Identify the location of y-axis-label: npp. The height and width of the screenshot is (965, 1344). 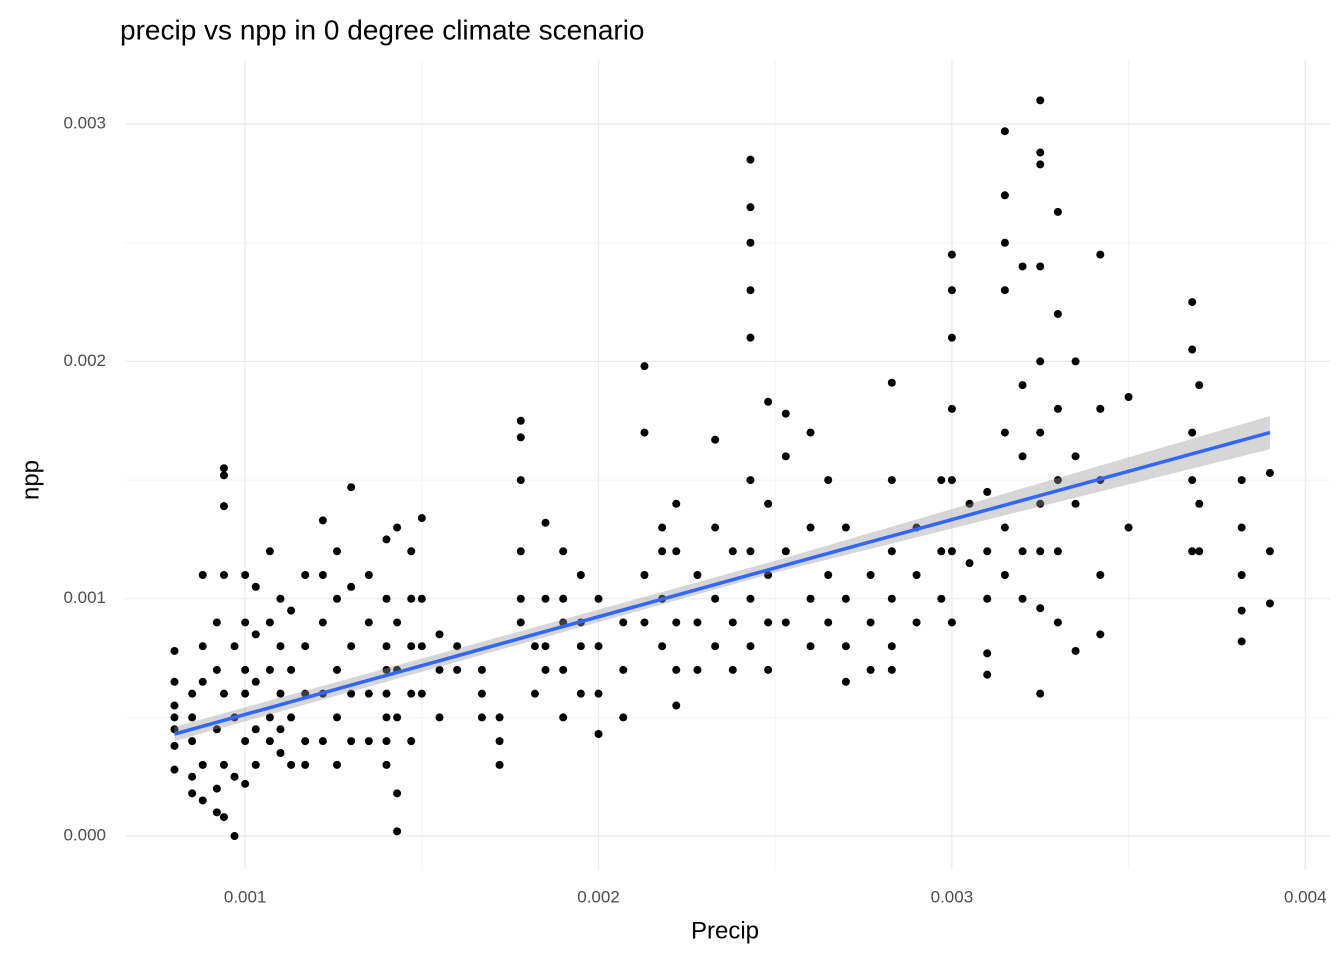
(30, 480).